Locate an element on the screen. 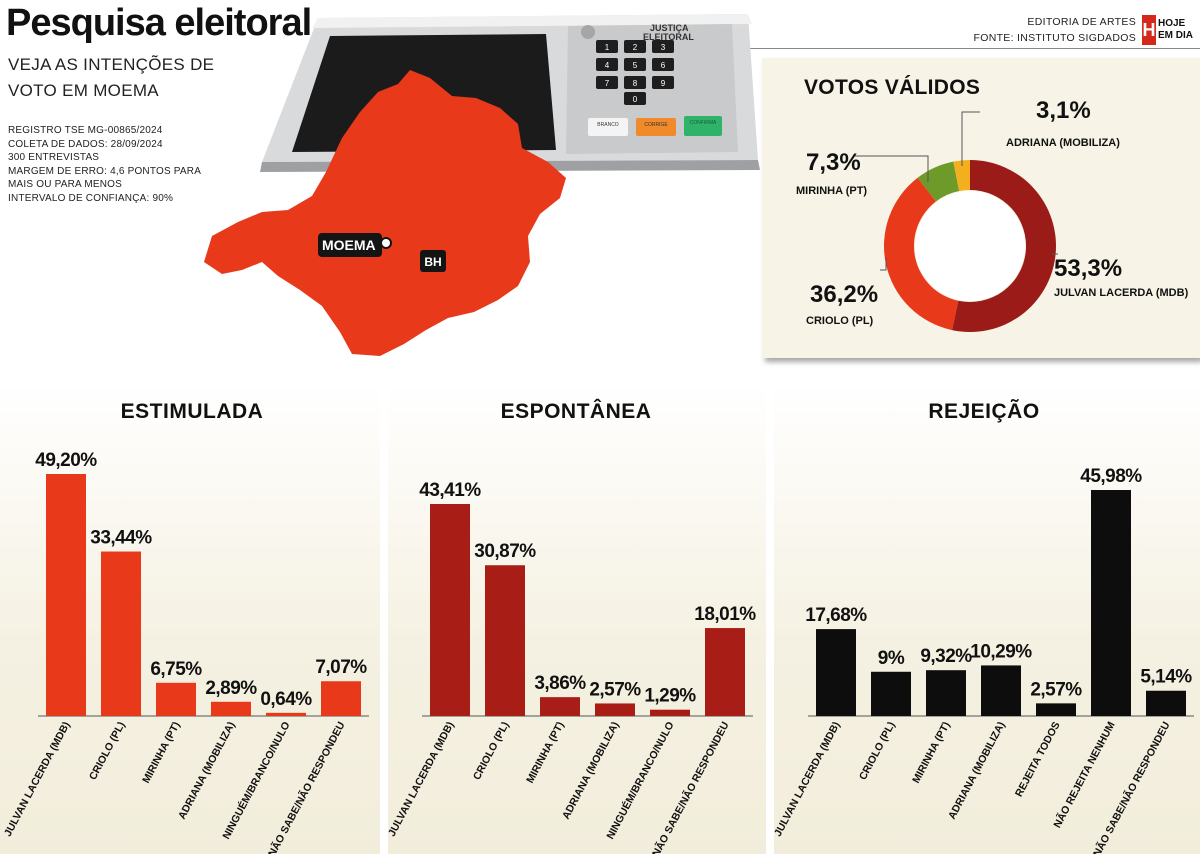 The image size is (1200, 854). meta-line: 300 ENTREVISTAS is located at coordinates (54, 157).